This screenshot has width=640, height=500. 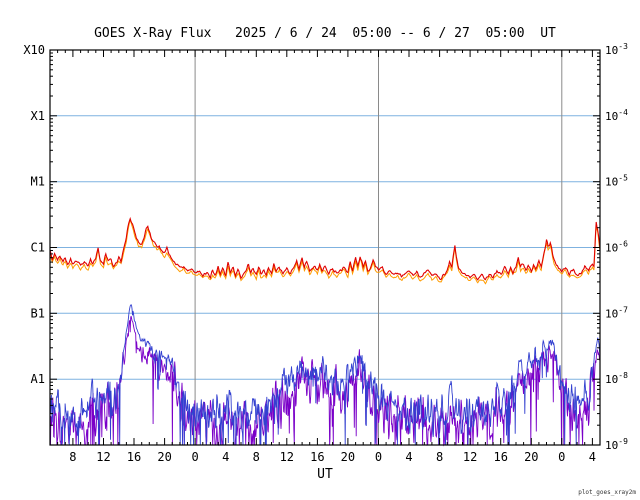 I want to click on y-axis-right-label: 10⁻⁷, so click(x=616, y=312).